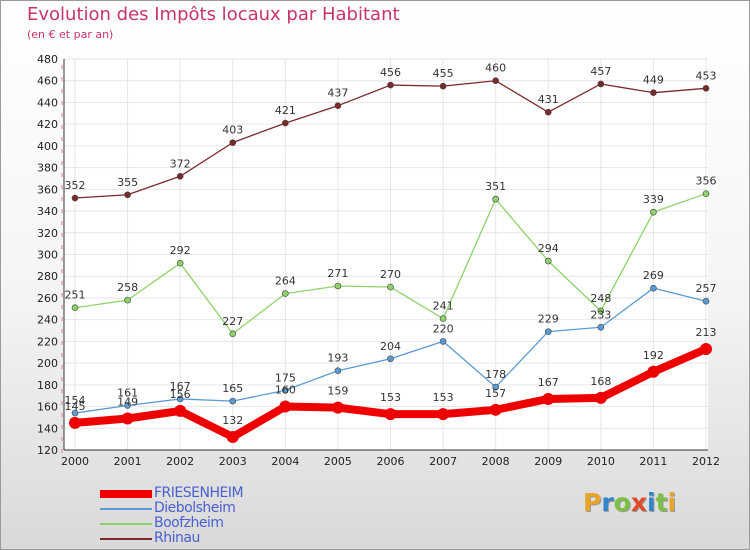 This screenshot has width=750, height=550. I want to click on data-label-boofzheim: 258, so click(127, 287).